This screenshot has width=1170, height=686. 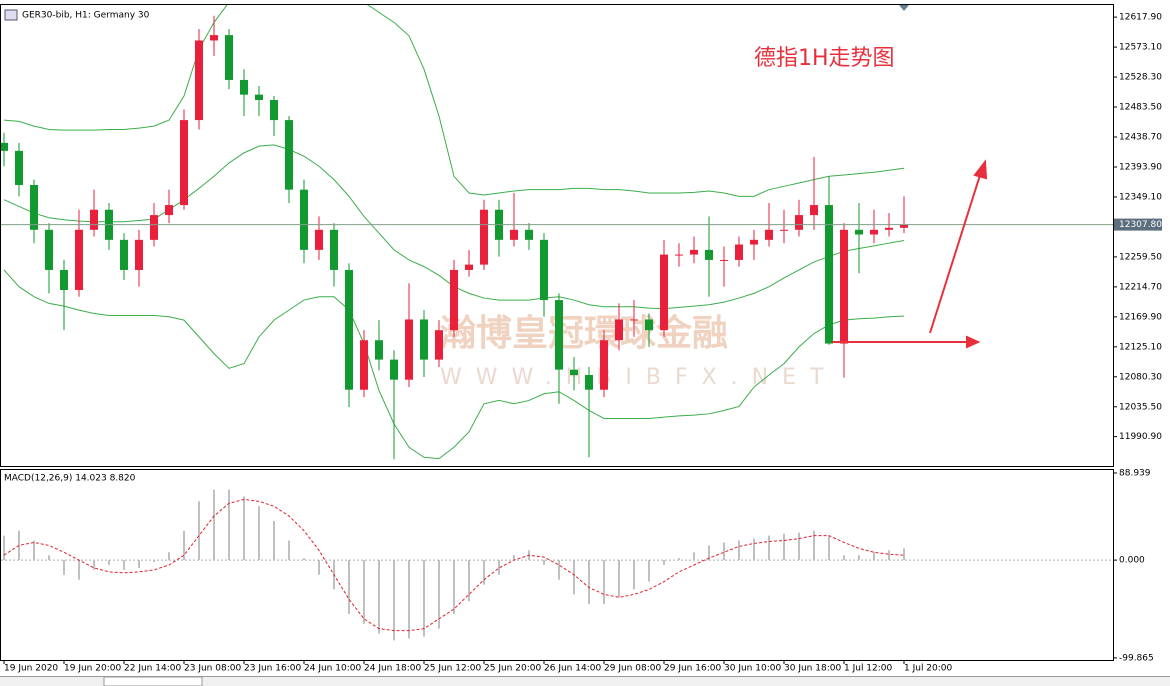 I want to click on x-tick-label: 23 Jun 16:00, so click(x=272, y=669).